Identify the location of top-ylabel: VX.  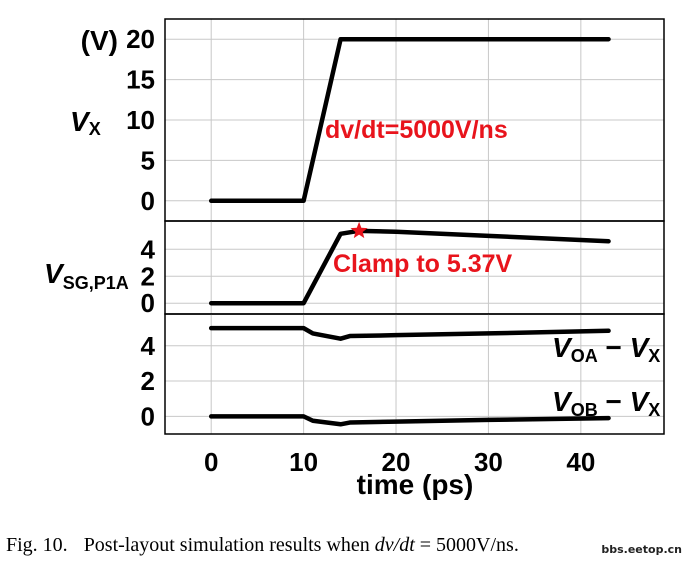
(85, 122).